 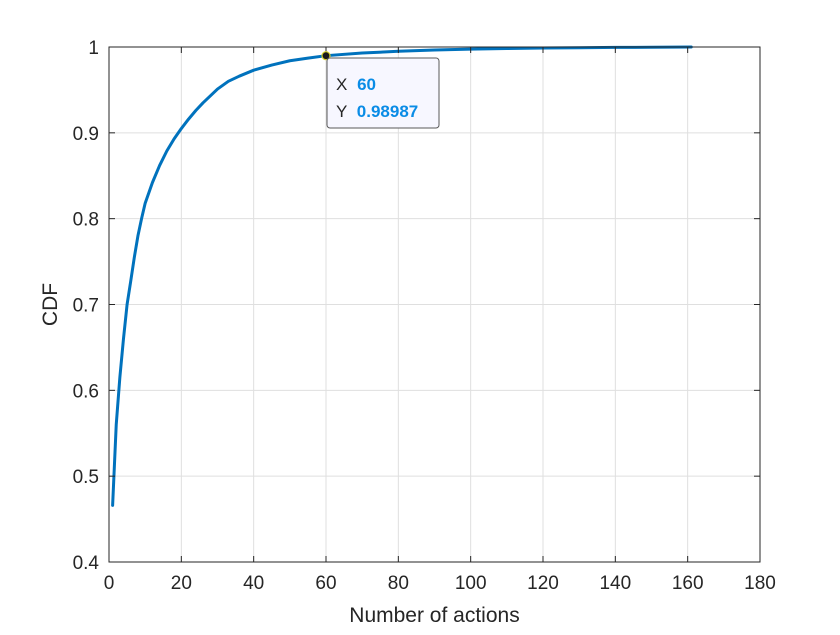 What do you see at coordinates (86, 134) in the screenshot?
I see `y-tick-label: 0.9` at bounding box center [86, 134].